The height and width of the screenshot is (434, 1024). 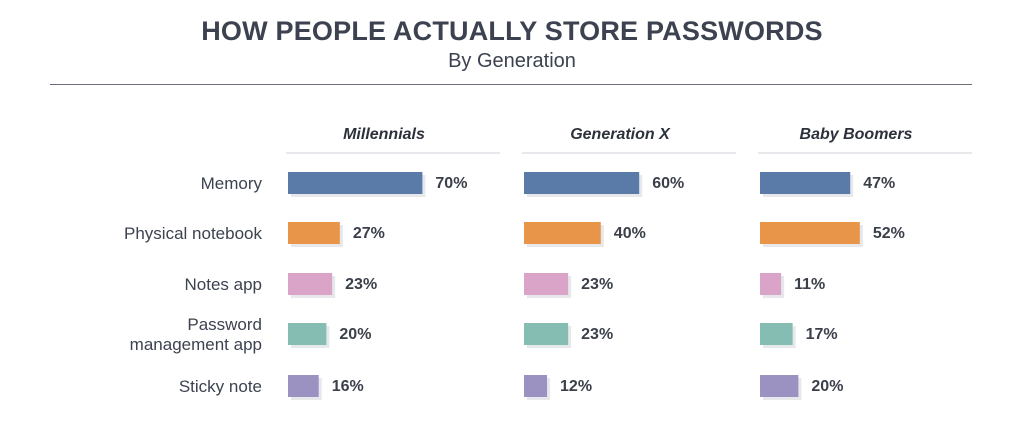 I want to click on value-label-0-1: 27%, so click(x=369, y=233).